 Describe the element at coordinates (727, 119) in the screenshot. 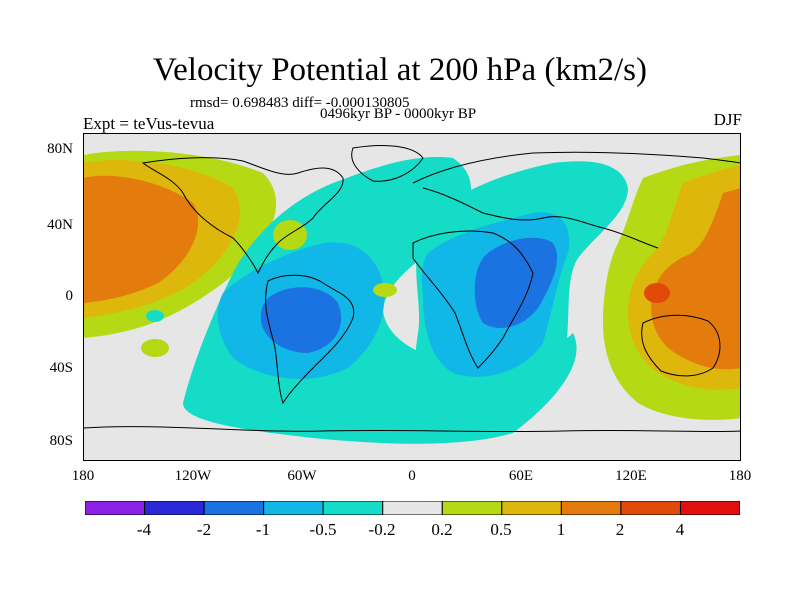

I see `season-label: DJF` at that location.